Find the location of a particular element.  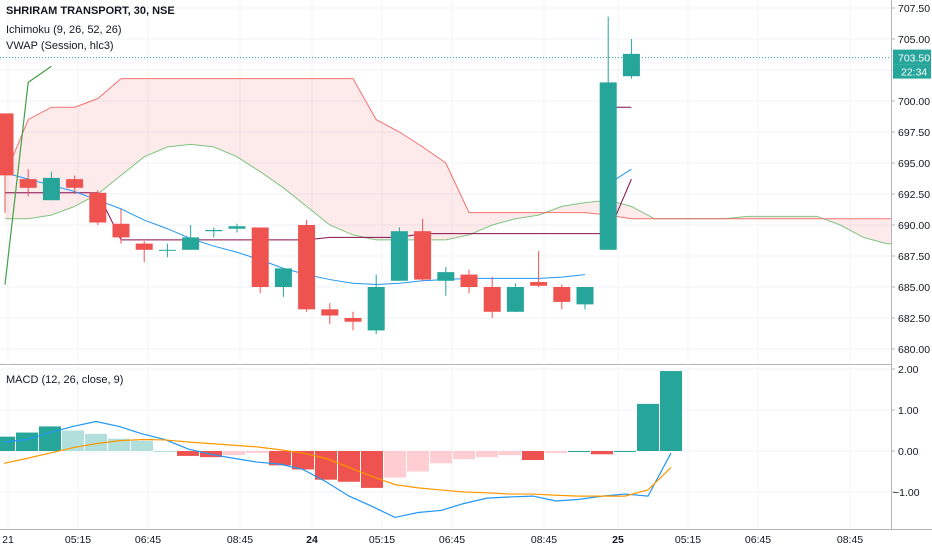

price-tick-label: 692.50 is located at coordinates (914, 195).